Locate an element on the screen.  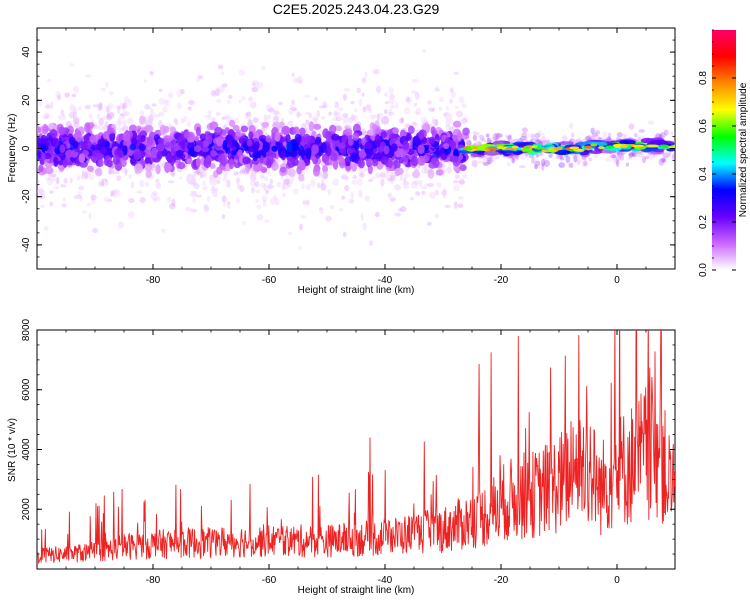
heatmap-core is located at coordinates (671, 147).